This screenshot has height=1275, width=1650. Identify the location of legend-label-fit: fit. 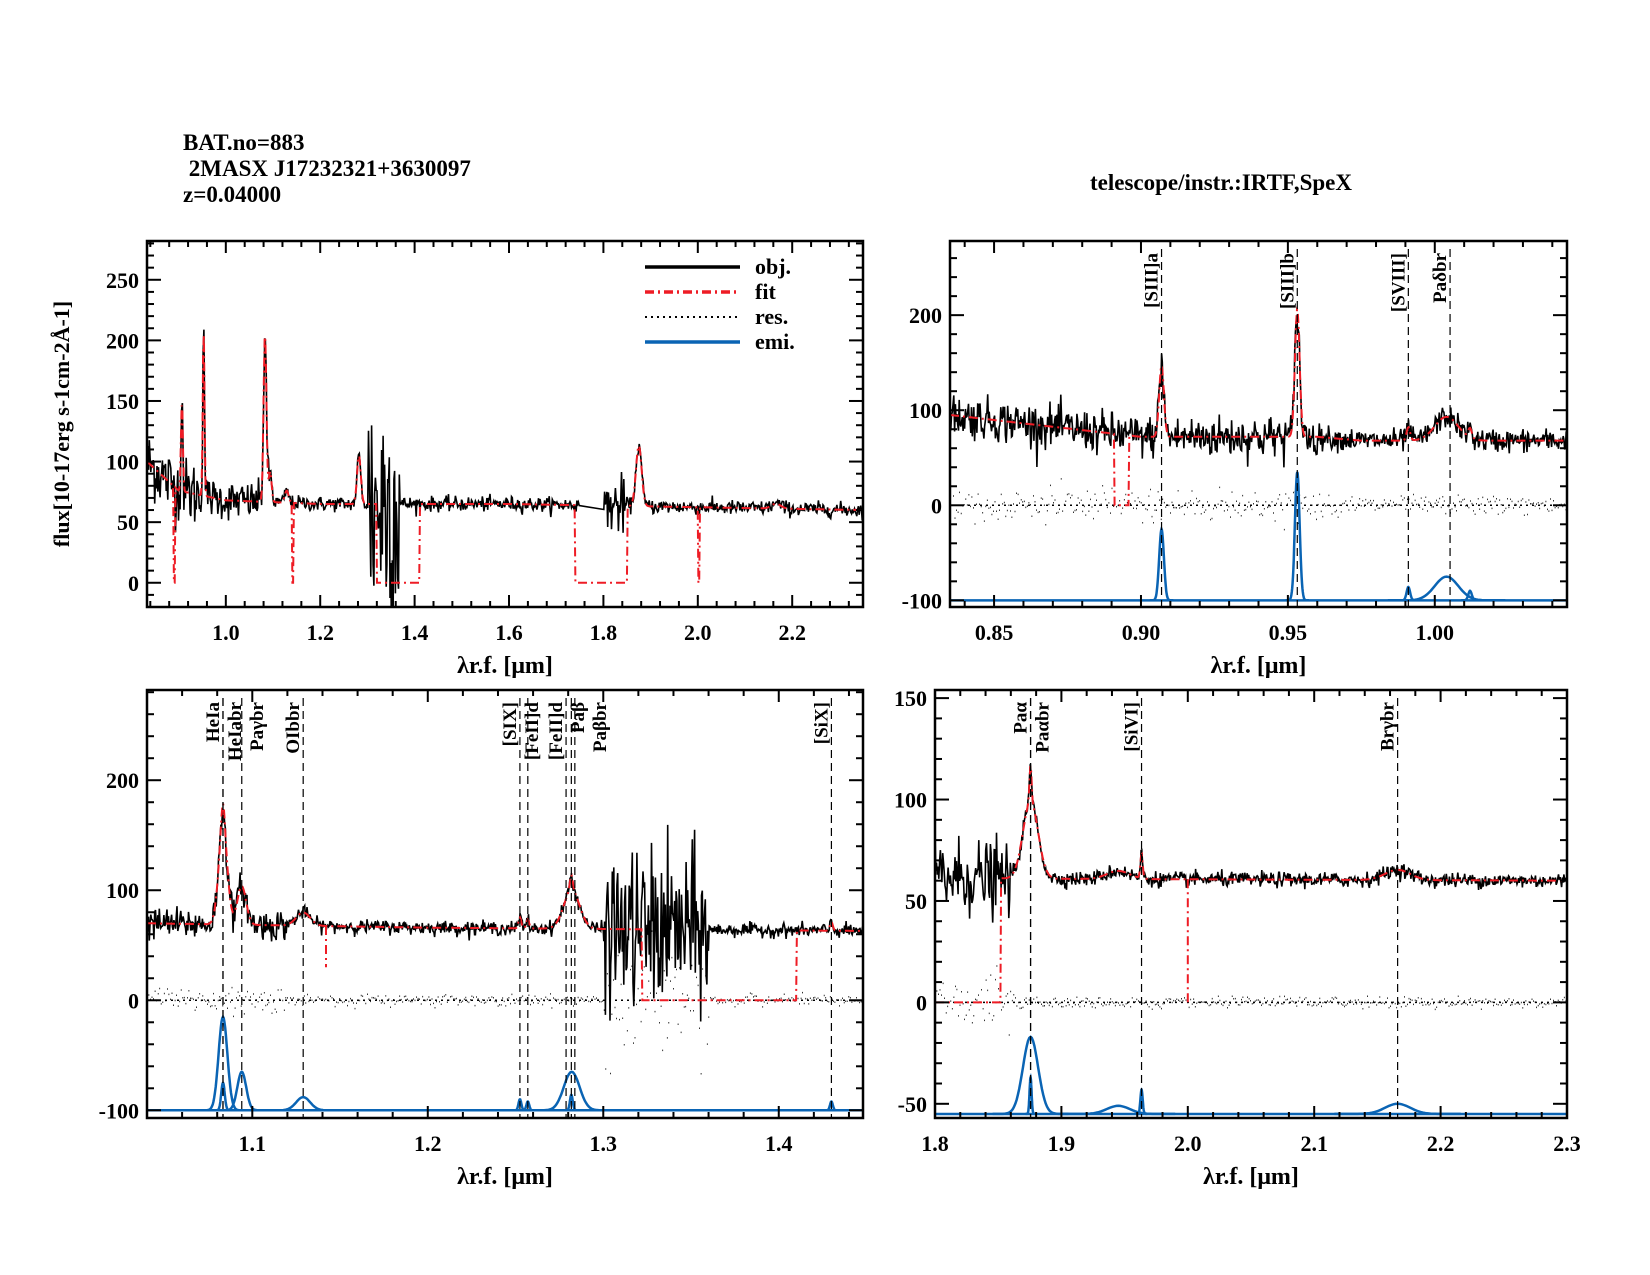
(765, 291).